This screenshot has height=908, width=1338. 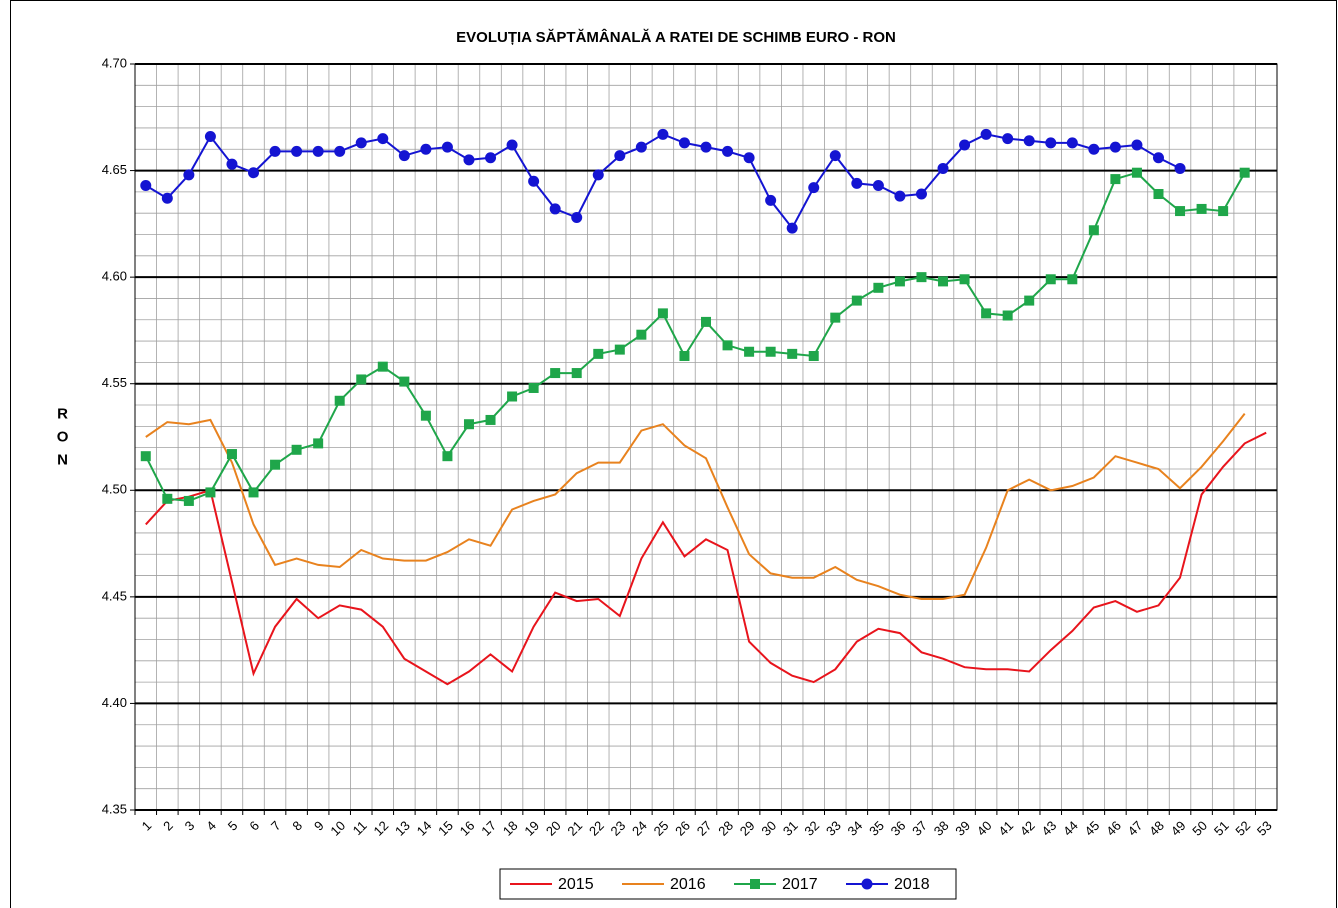 I want to click on x-tick-label: 31, so click(x=790, y=828).